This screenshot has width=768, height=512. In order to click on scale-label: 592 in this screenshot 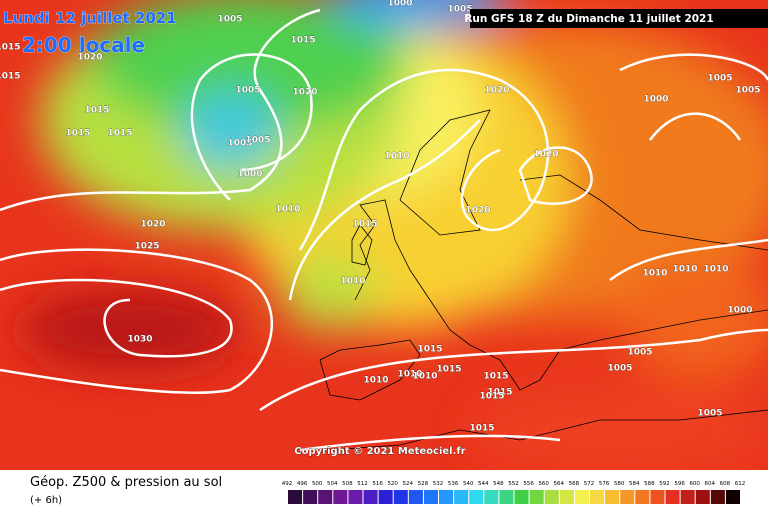, I will do `click(664, 484)`.